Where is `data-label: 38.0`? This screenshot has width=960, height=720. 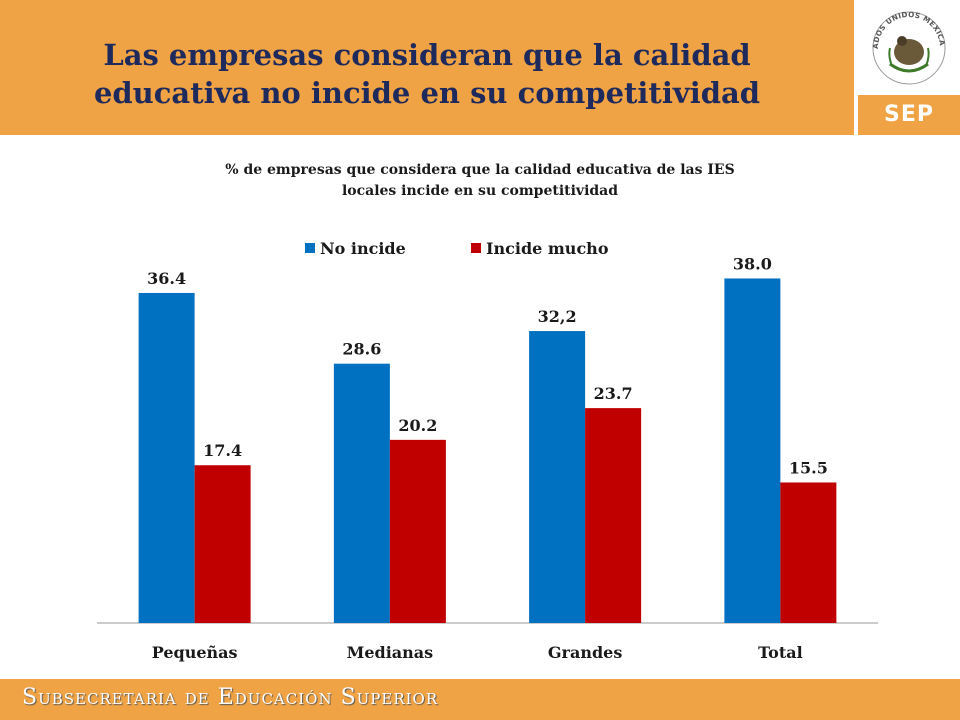
data-label: 38.0 is located at coordinates (752, 263).